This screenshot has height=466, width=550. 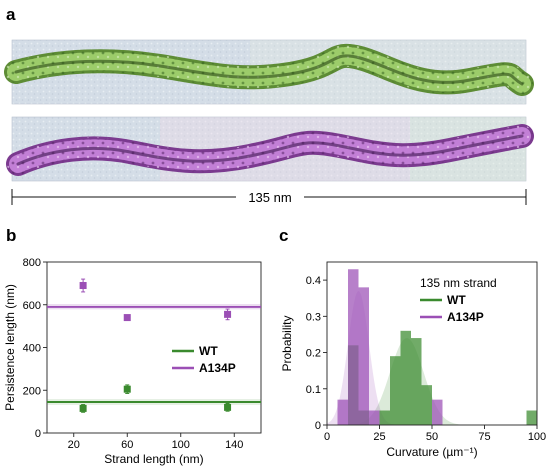 What do you see at coordinates (287, 343) in the screenshot?
I see `y-axis-label: Probability` at bounding box center [287, 343].